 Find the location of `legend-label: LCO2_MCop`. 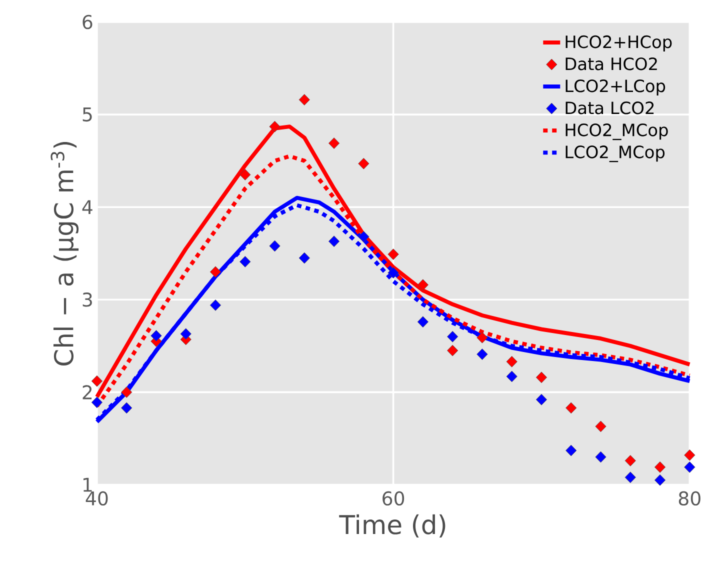

legend-label: LCO2_MCop is located at coordinates (615, 154).